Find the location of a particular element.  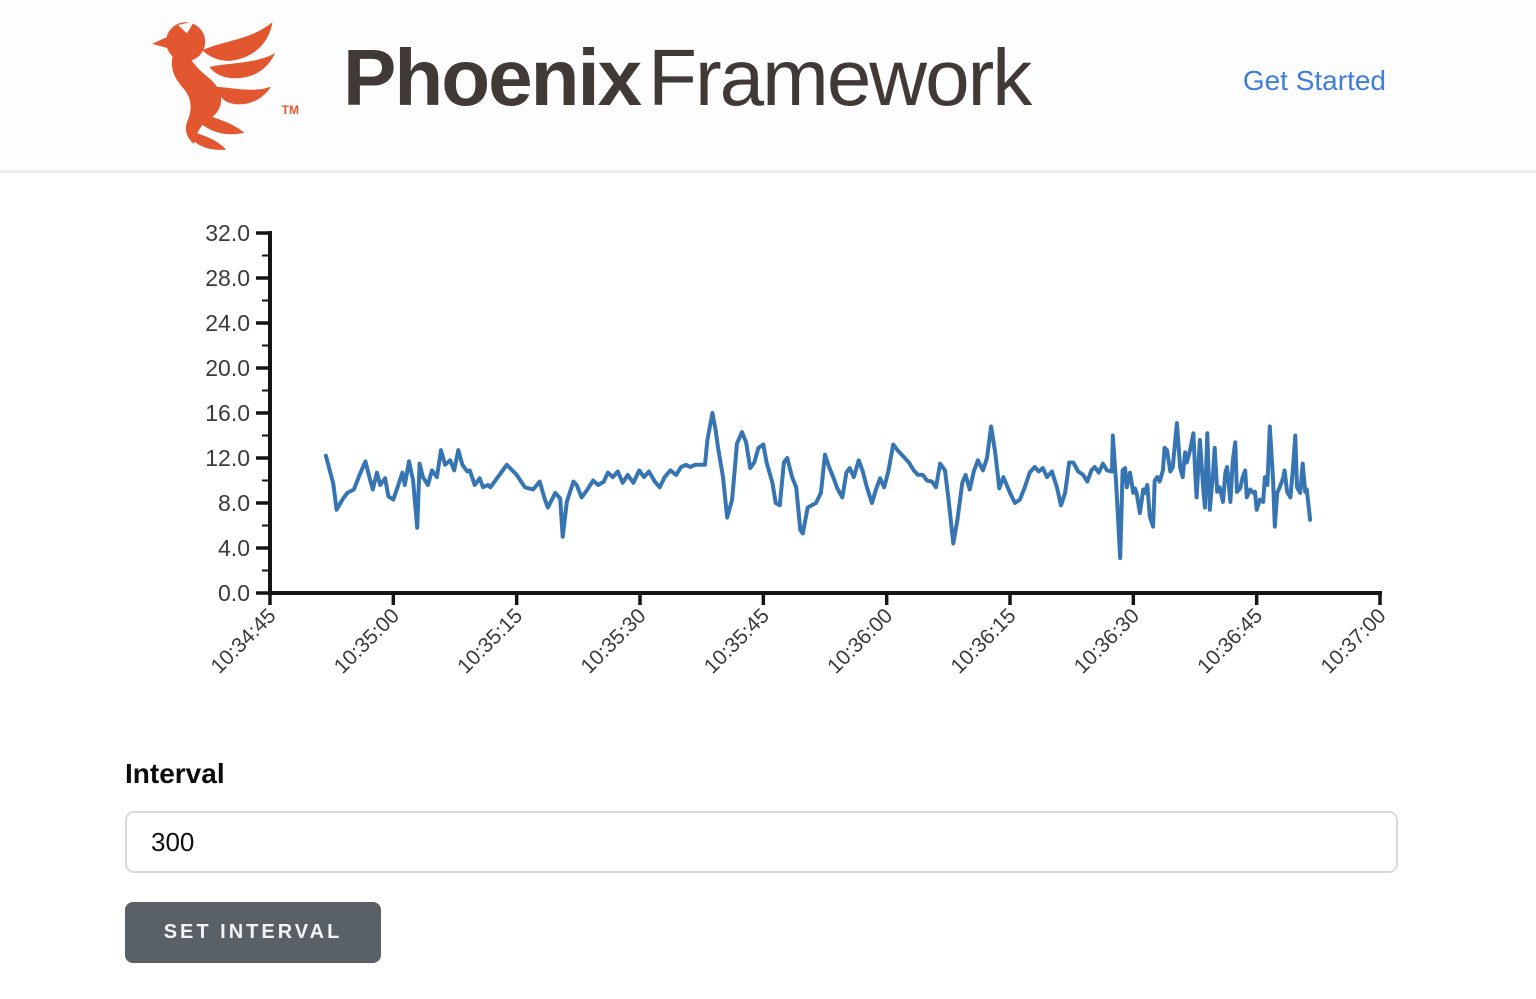

interval-input is located at coordinates (761, 842).